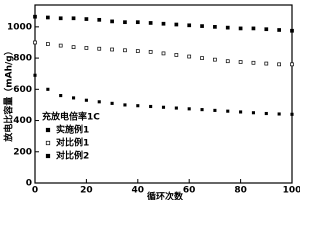 The height and width of the screenshot is (240, 320). Describe the element at coordinates (35, 191) in the screenshot. I see `x-tick-label: 0` at that location.